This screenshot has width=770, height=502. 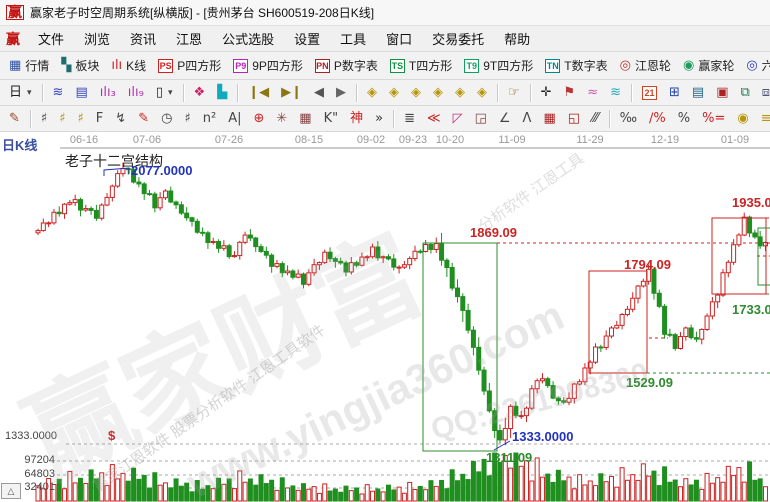 I want to click on wave-tool-icon: ≋, so click(x=615, y=92).